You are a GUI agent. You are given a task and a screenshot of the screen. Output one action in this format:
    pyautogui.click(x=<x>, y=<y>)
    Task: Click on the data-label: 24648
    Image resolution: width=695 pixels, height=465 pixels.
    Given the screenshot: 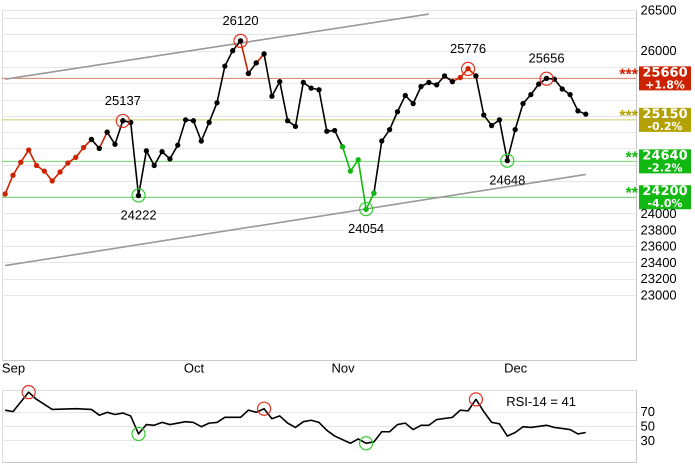 What is the action you would take?
    pyautogui.click(x=507, y=180)
    